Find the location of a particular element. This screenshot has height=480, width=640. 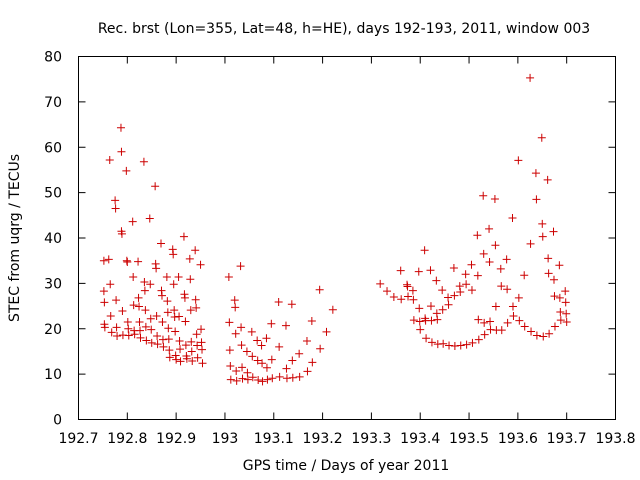

y-axis-label: STEC from uqrg / TECUs is located at coordinates (15, 238).